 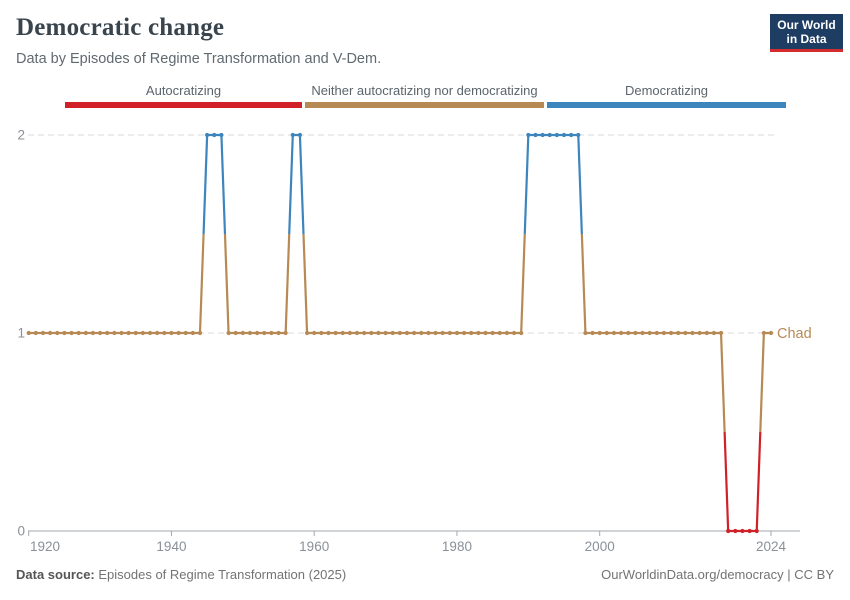 I want to click on footer-attribution: OurWorldinData.org/democracy | CC BY, so click(x=717, y=574).